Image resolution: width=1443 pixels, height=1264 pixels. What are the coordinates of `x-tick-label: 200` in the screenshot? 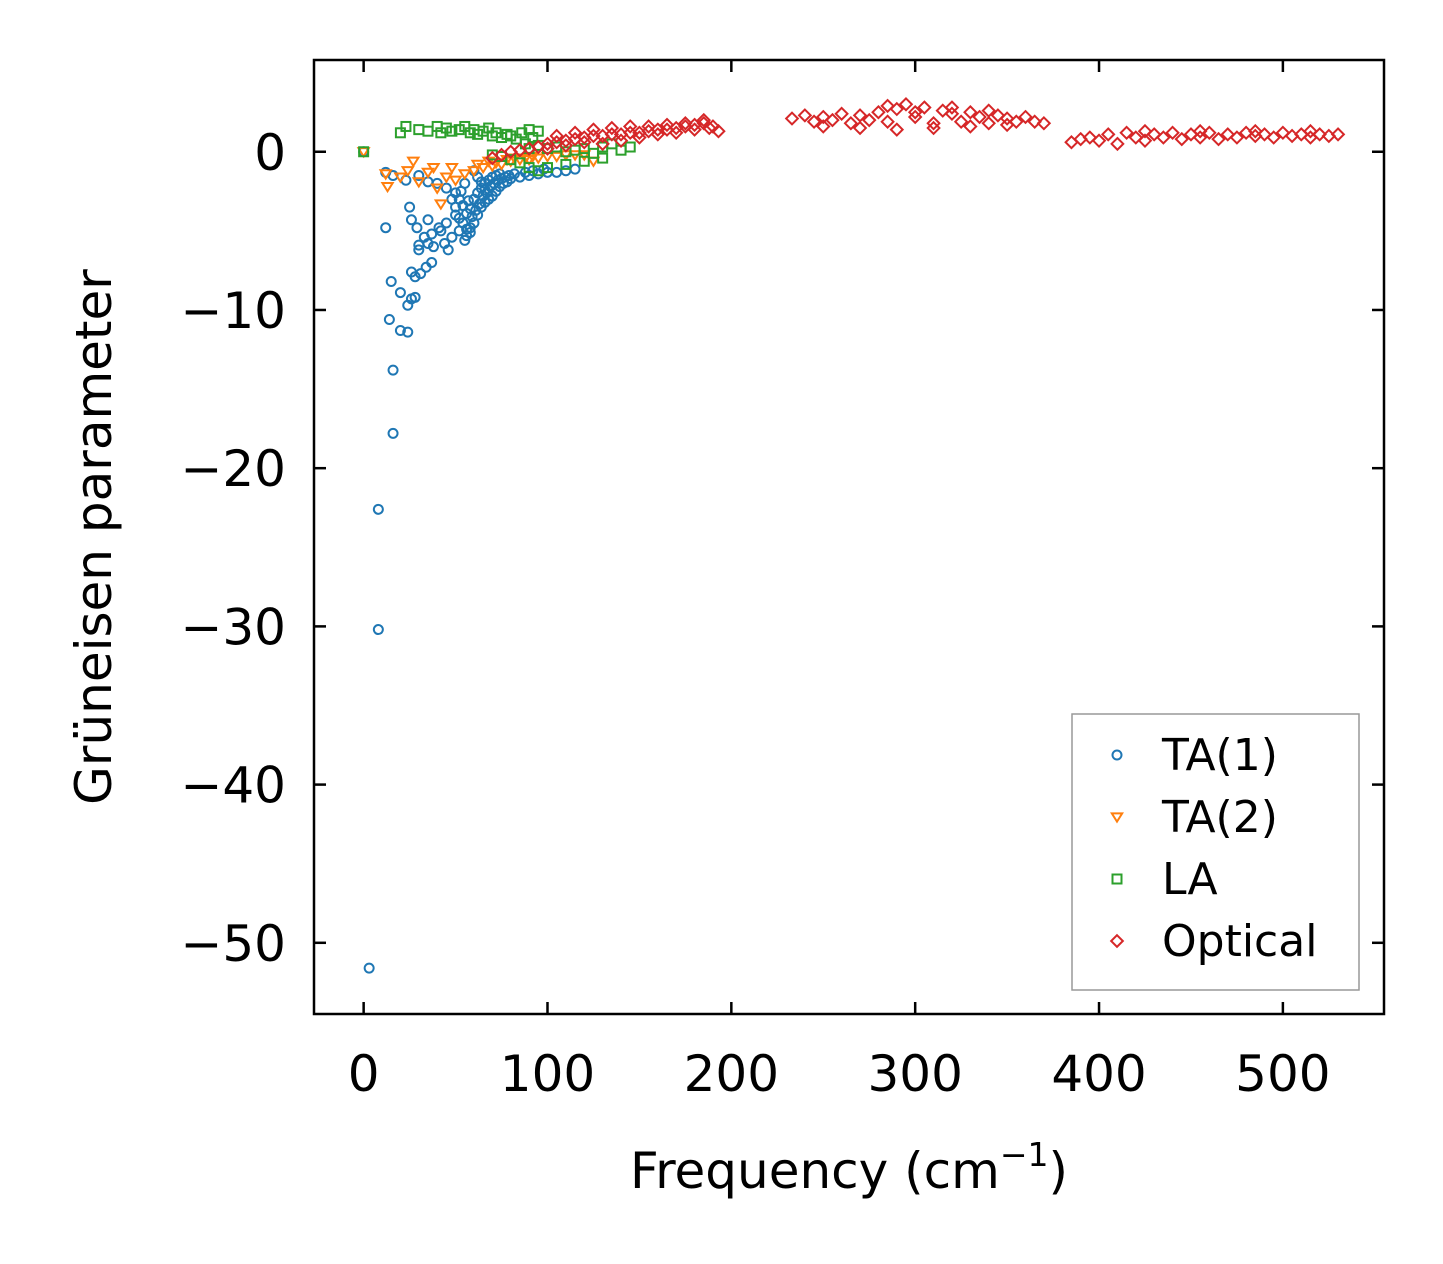 It's located at (731, 1074).